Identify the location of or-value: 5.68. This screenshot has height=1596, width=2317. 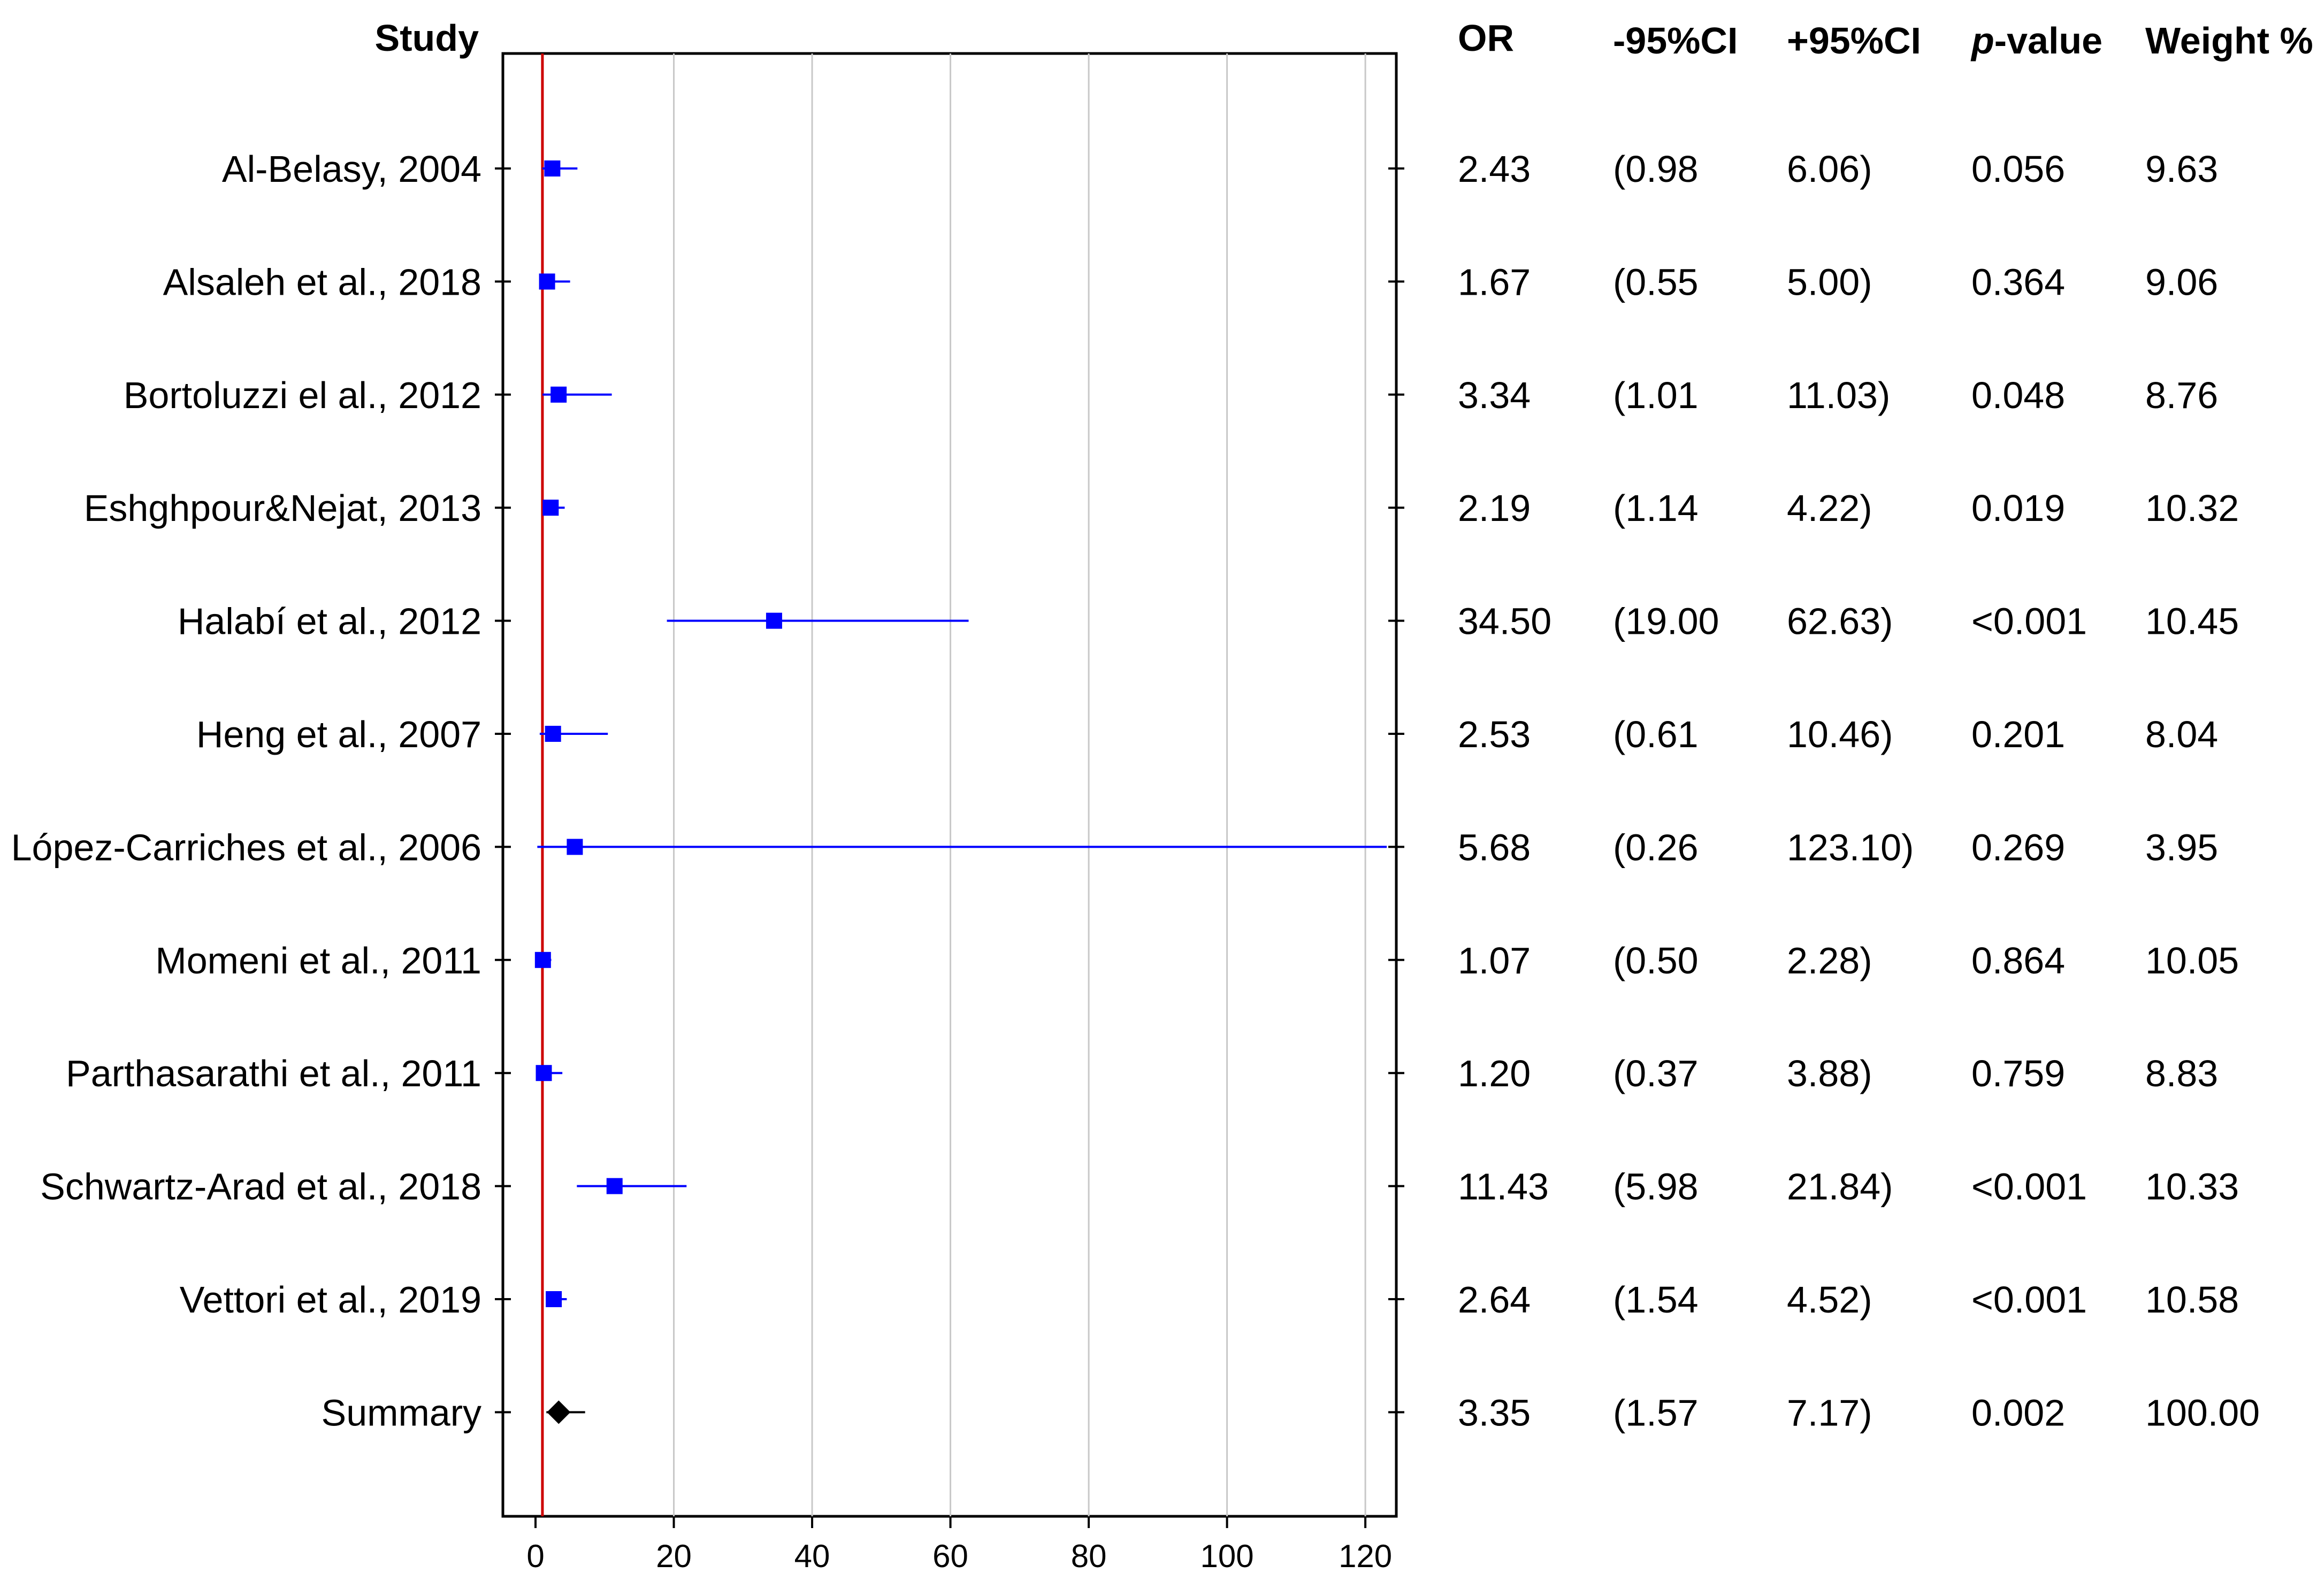
(1494, 847).